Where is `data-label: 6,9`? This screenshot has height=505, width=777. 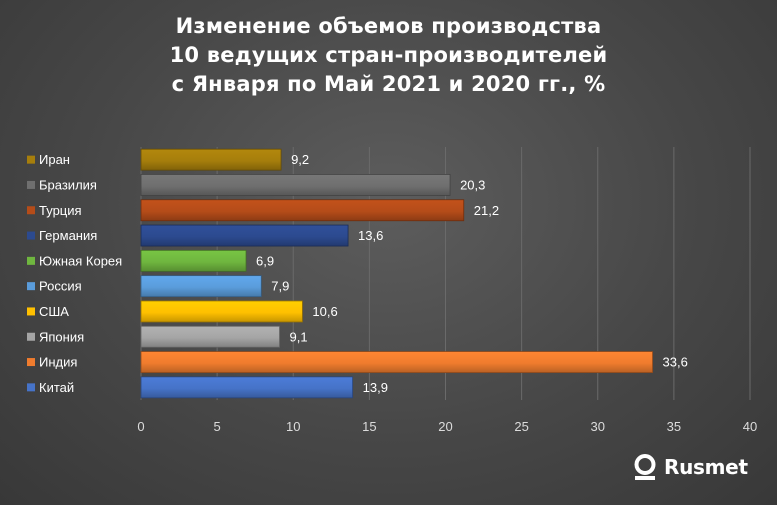
data-label: 6,9 is located at coordinates (265, 260).